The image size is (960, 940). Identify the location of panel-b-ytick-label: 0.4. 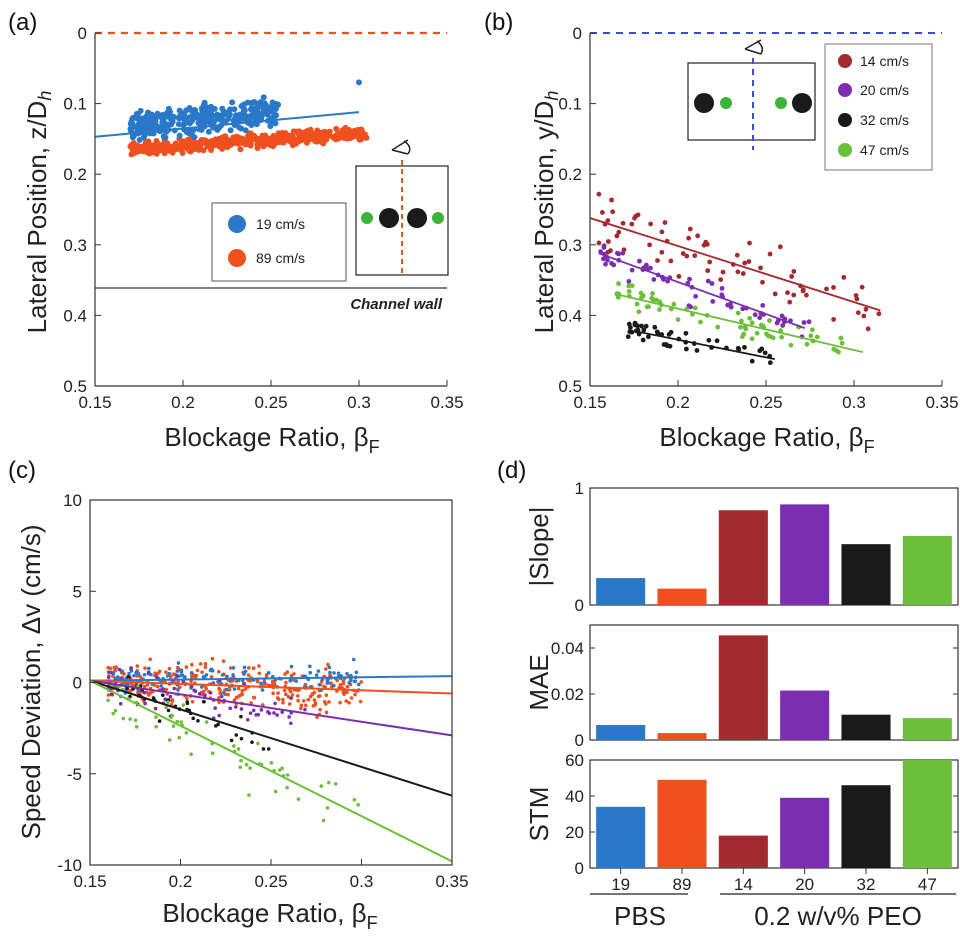
(570, 315).